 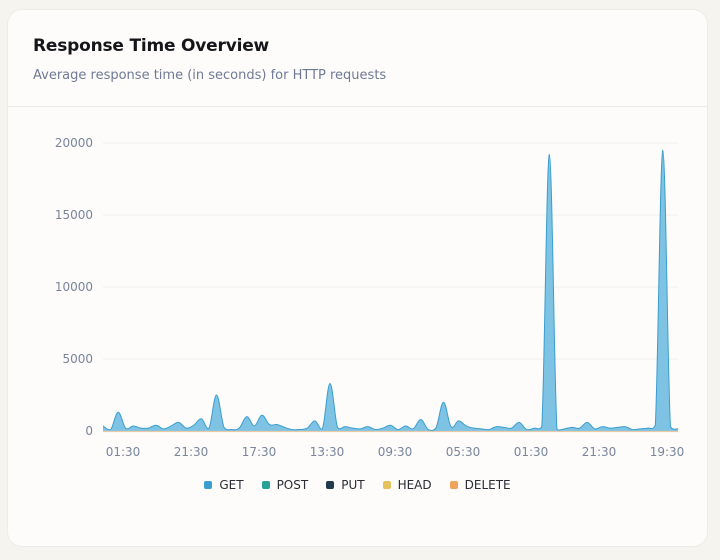 I want to click on x-tick-label: 13:30, so click(x=327, y=452).